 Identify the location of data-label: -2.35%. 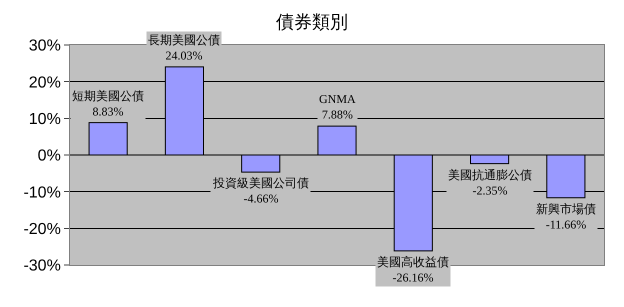
(490, 191).